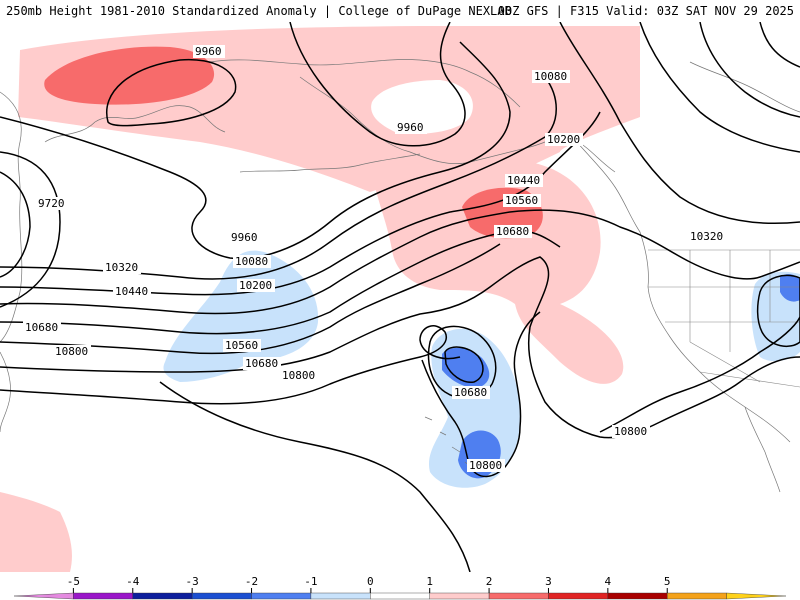 The width and height of the screenshot is (800, 600). I want to click on contour-10680-low, so click(462, 362).